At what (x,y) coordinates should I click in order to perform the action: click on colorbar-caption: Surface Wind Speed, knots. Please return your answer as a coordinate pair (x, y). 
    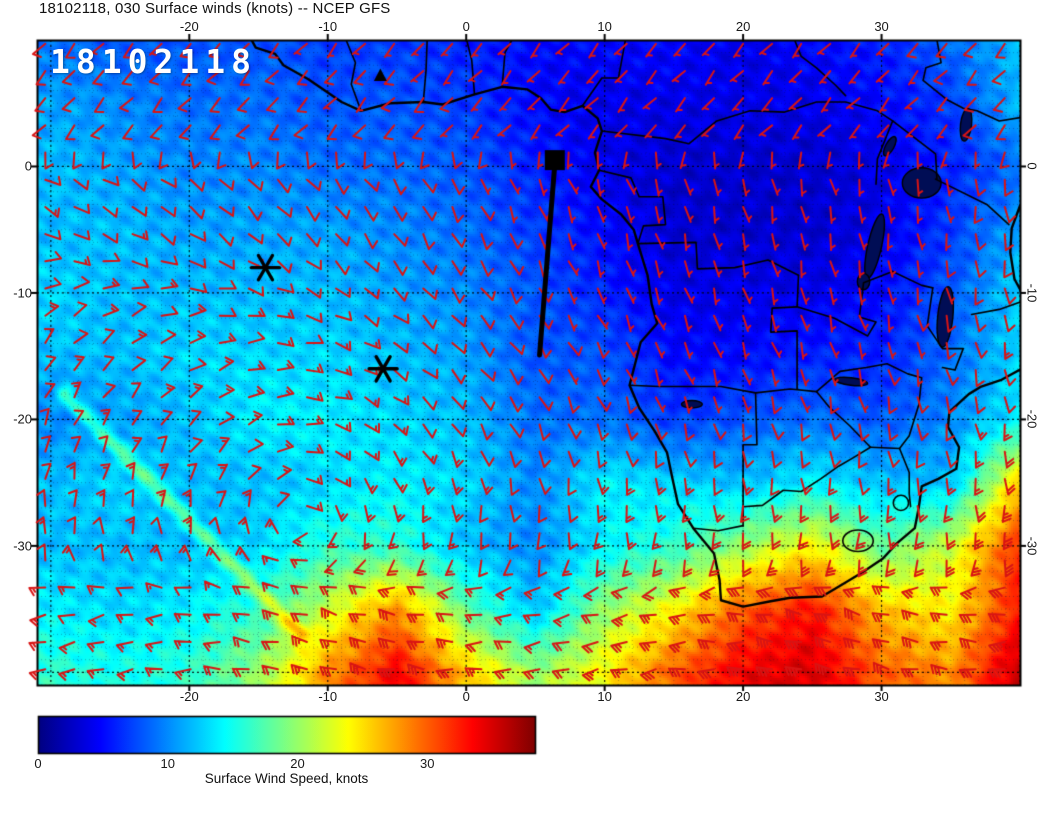
    Looking at the image, I should click on (286, 778).